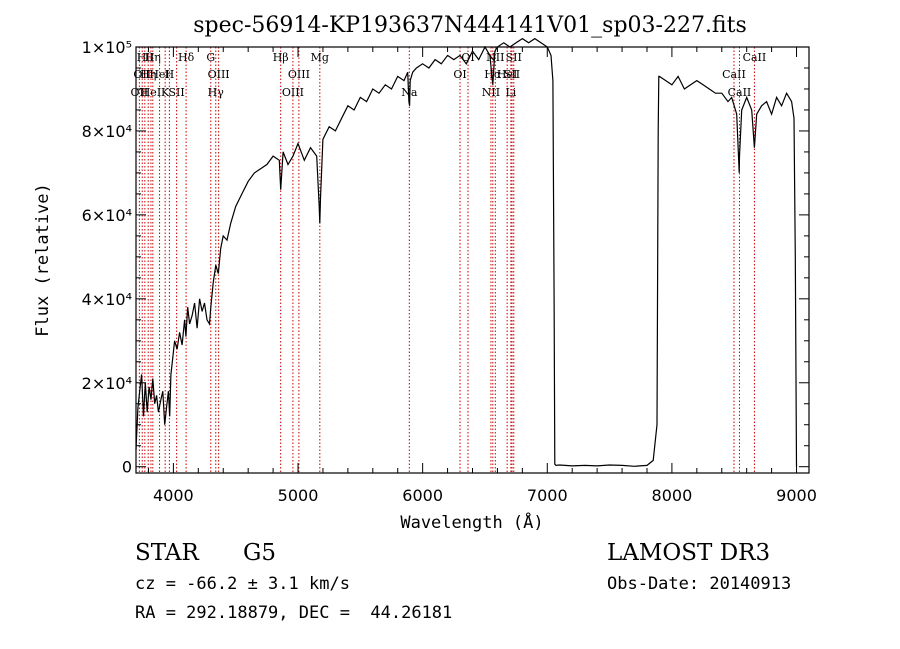 This screenshot has height=649, width=900. What do you see at coordinates (796, 495) in the screenshot?
I see `x-tick-label: 9000` at bounding box center [796, 495].